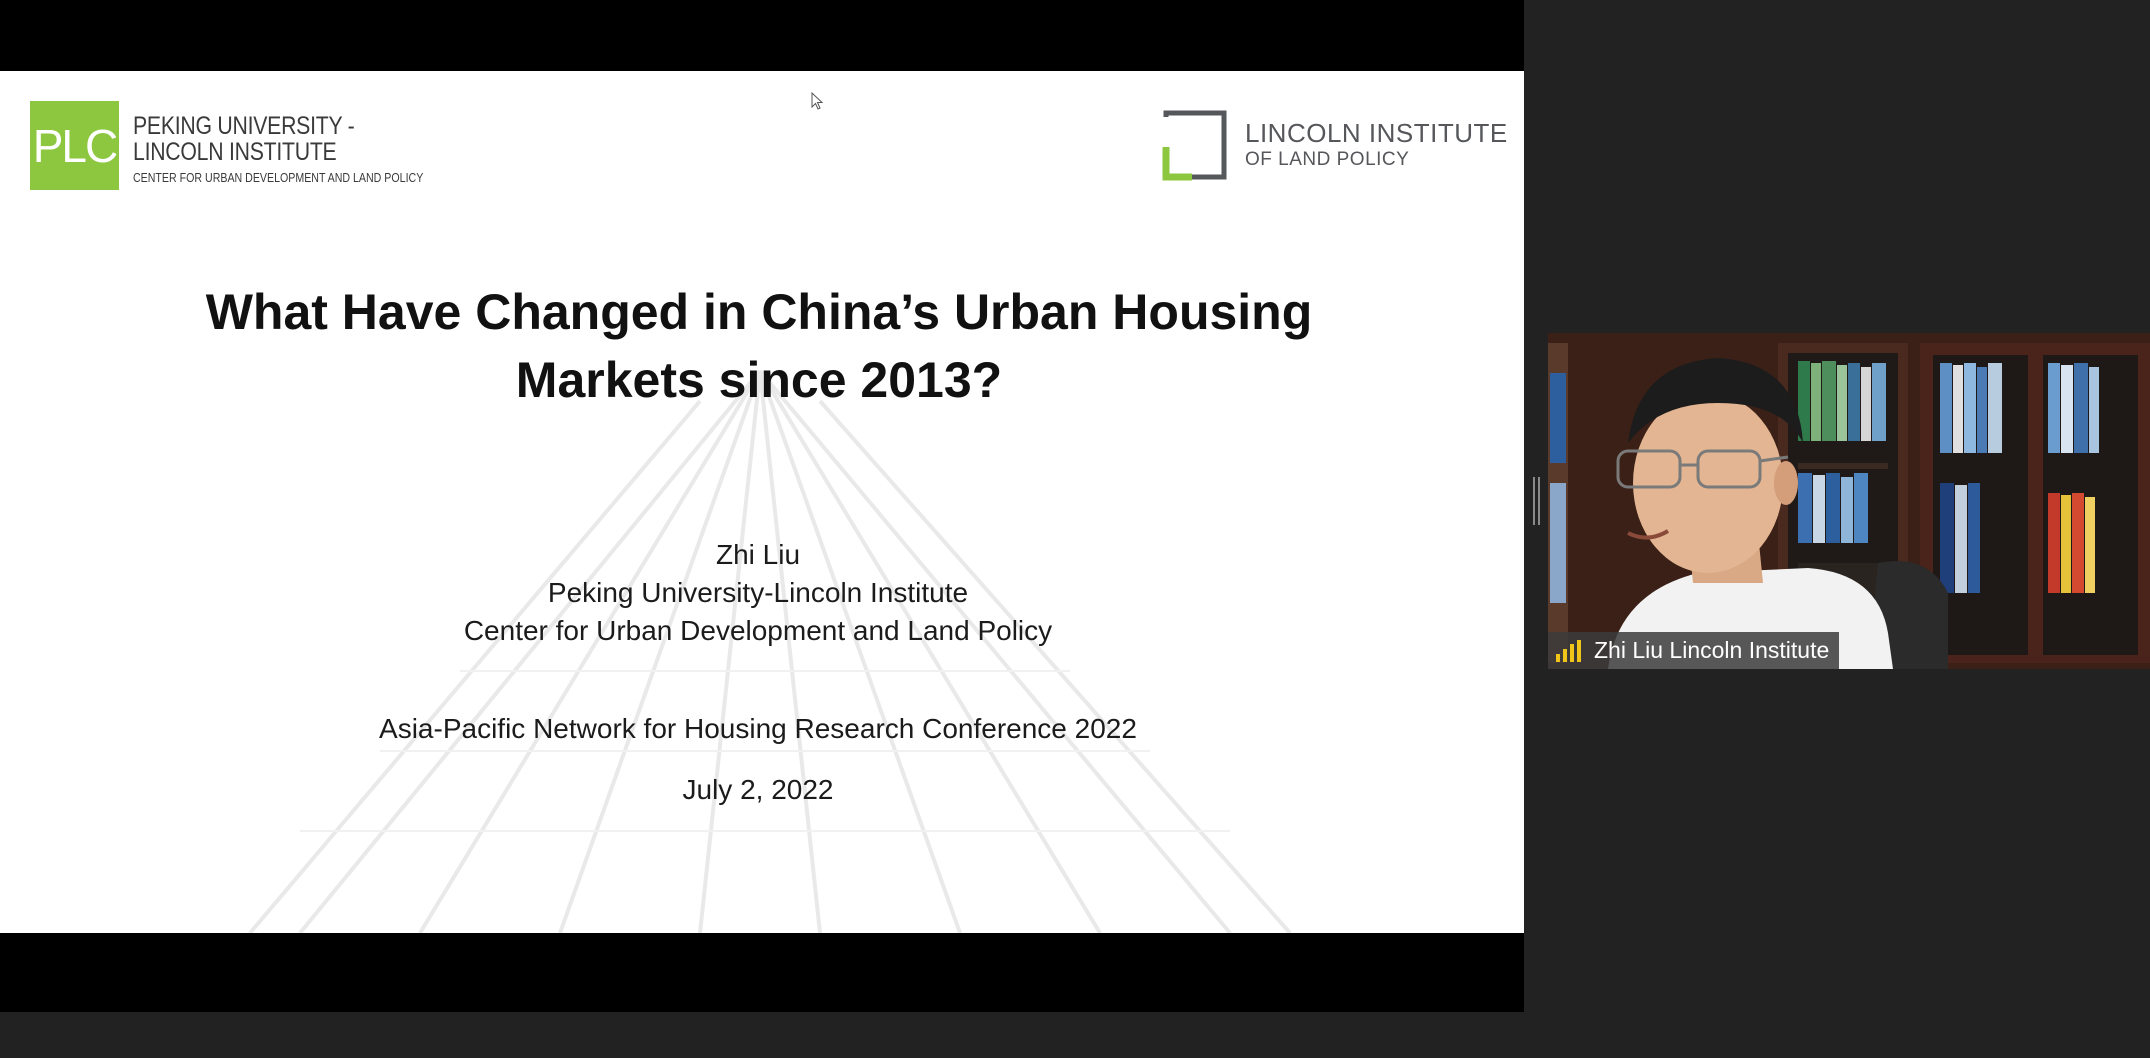 This screenshot has height=1058, width=2150. Describe the element at coordinates (758, 789) in the screenshot. I see `presentation-date: July 2, 2022` at that location.